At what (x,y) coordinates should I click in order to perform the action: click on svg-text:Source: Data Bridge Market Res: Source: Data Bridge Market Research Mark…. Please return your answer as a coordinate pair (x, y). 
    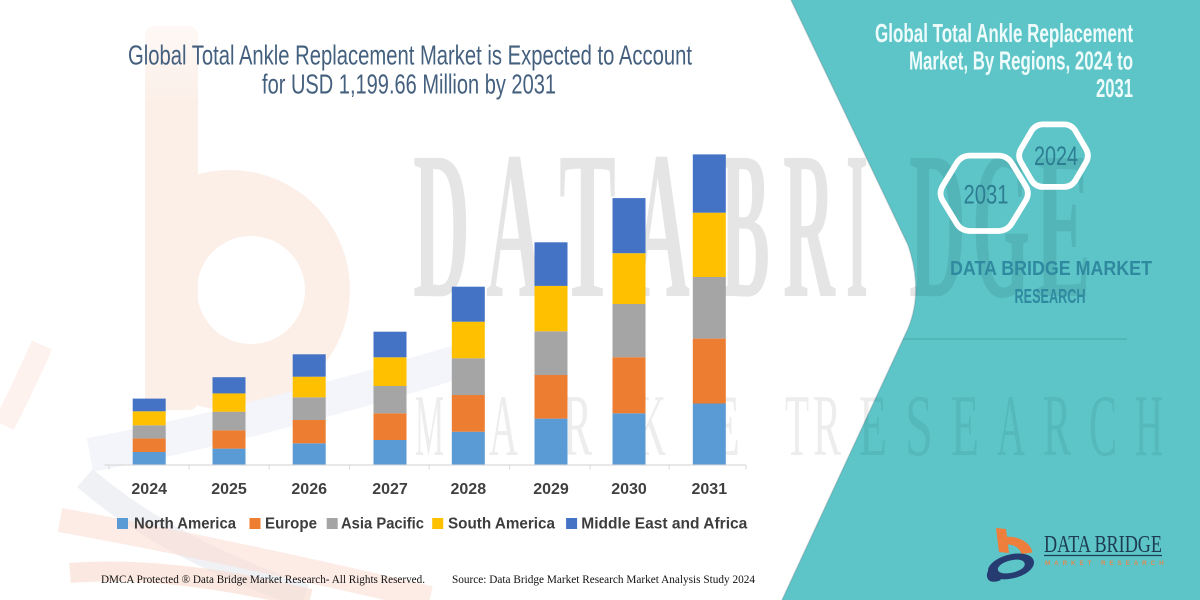
    Looking at the image, I should click on (603, 579).